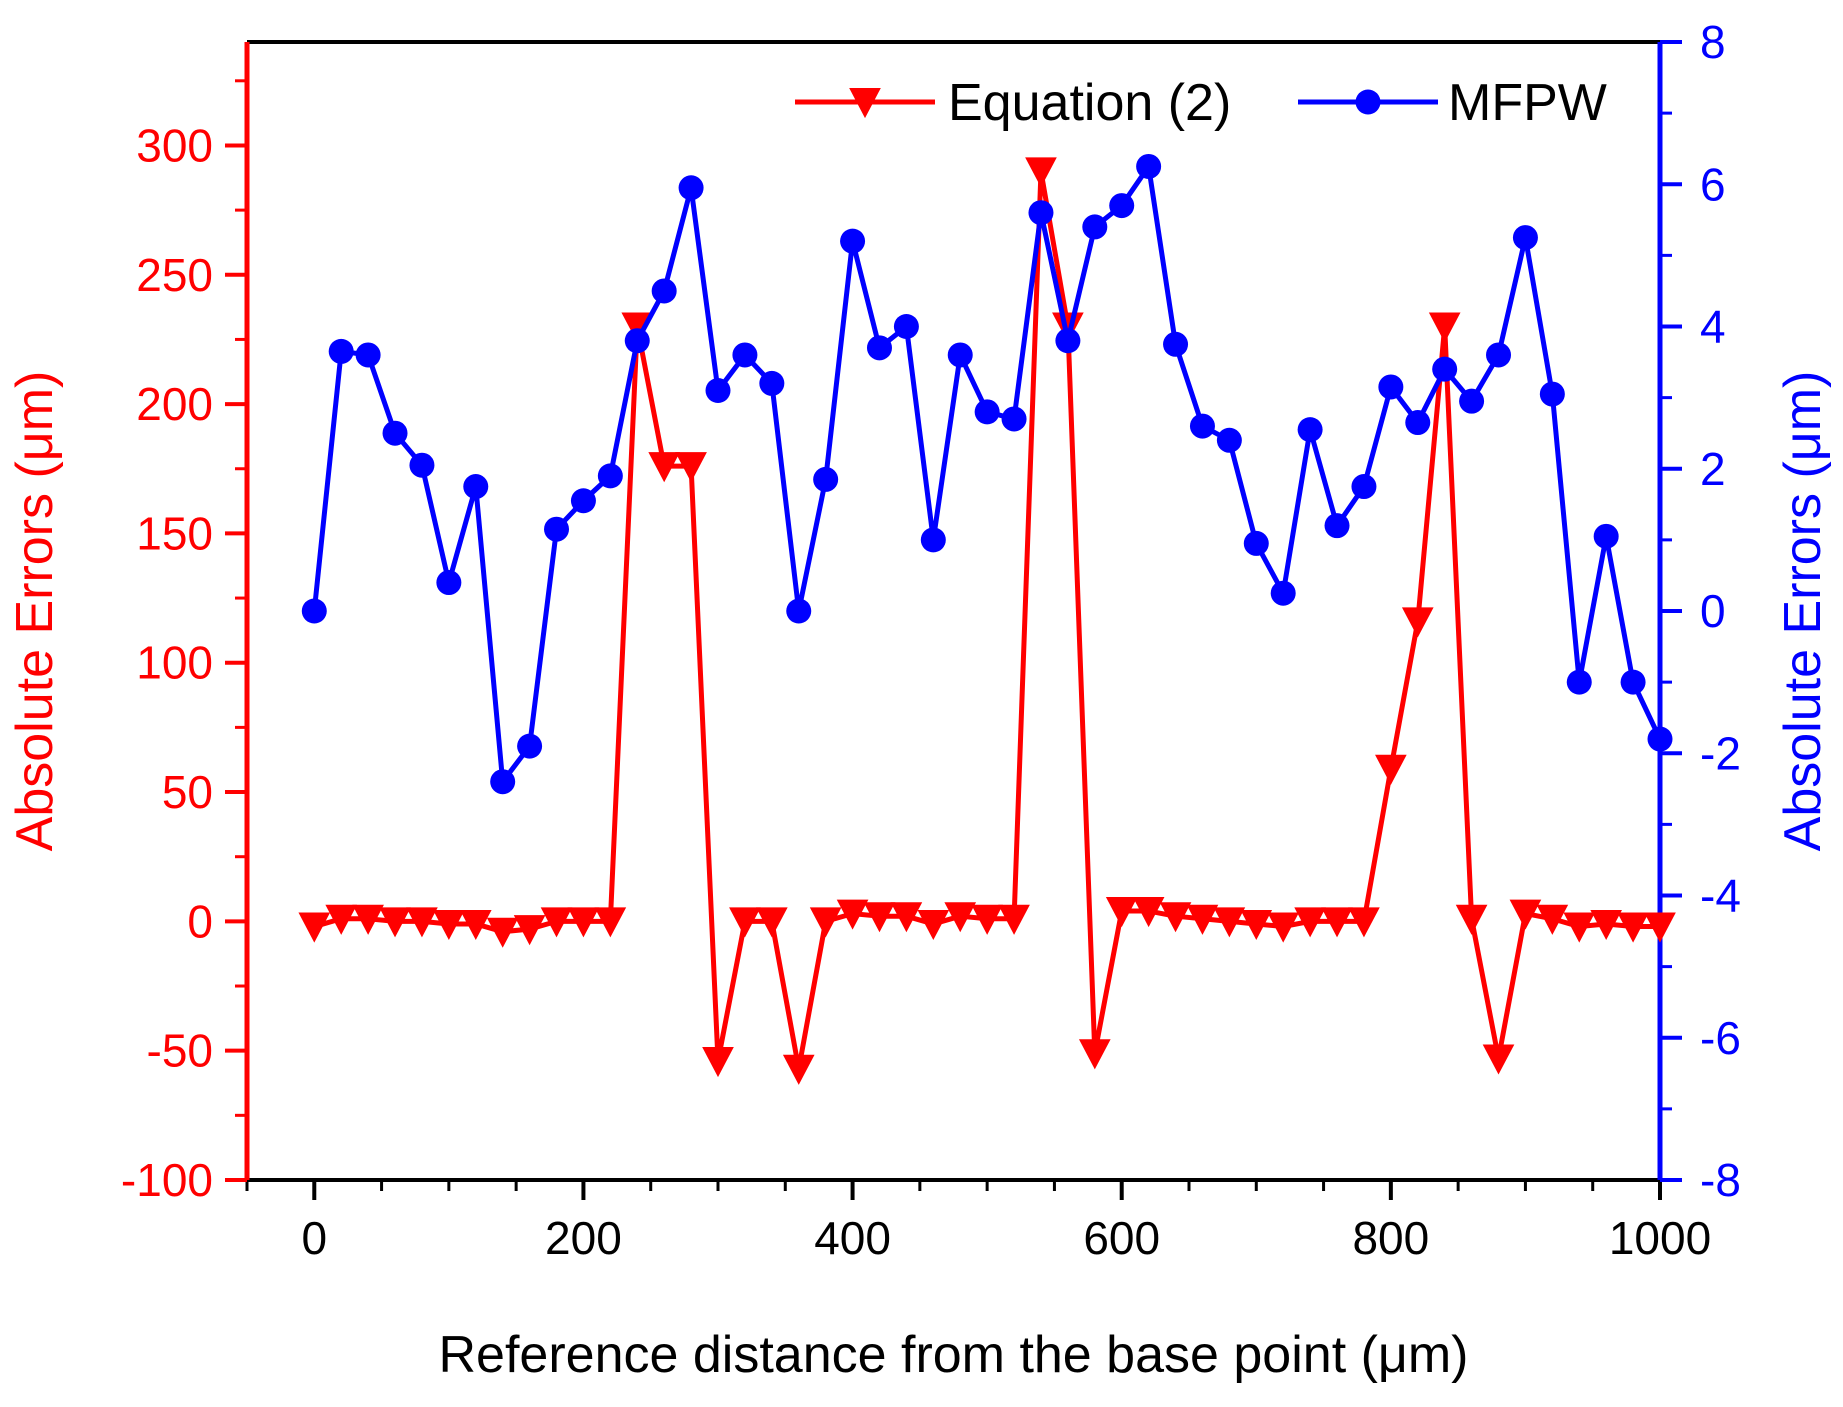  Describe the element at coordinates (1368, 102) in the screenshot. I see `legend-marker-mfpw` at that location.